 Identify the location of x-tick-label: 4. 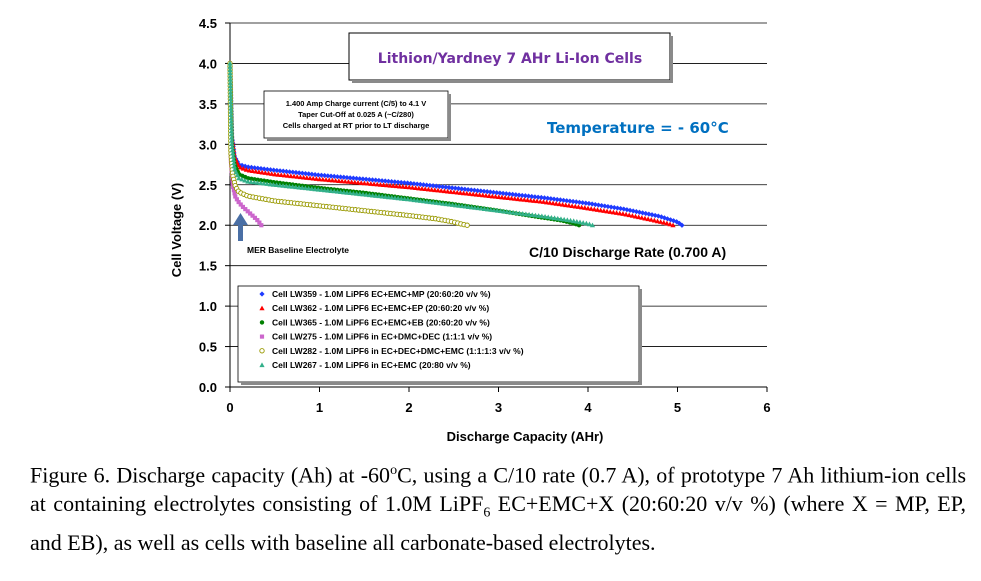
(588, 407).